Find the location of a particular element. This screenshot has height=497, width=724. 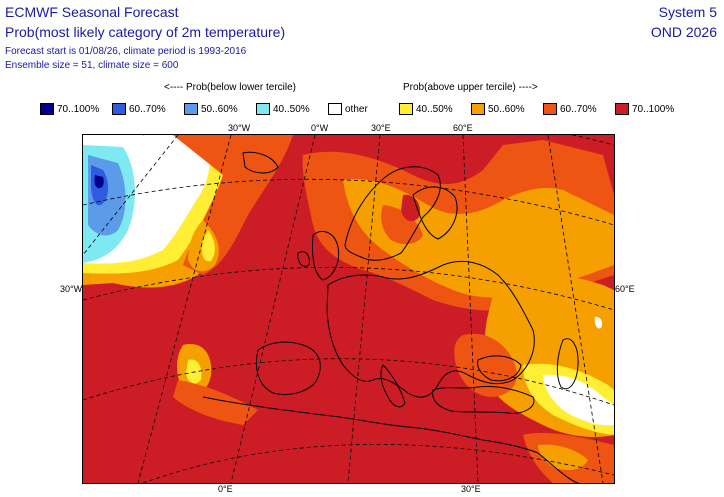

map-title: ECMWF Seasonal Forecast is located at coordinates (92, 12).